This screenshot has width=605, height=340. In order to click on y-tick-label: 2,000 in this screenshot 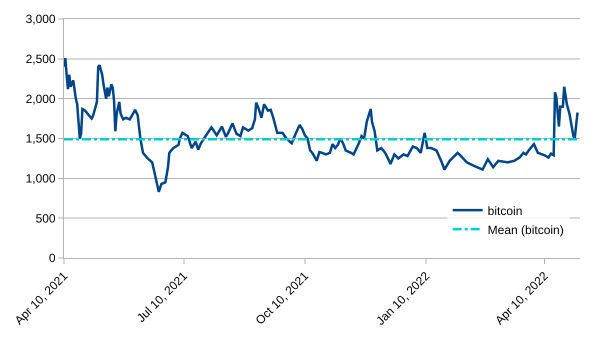, I will do `click(41, 99)`.